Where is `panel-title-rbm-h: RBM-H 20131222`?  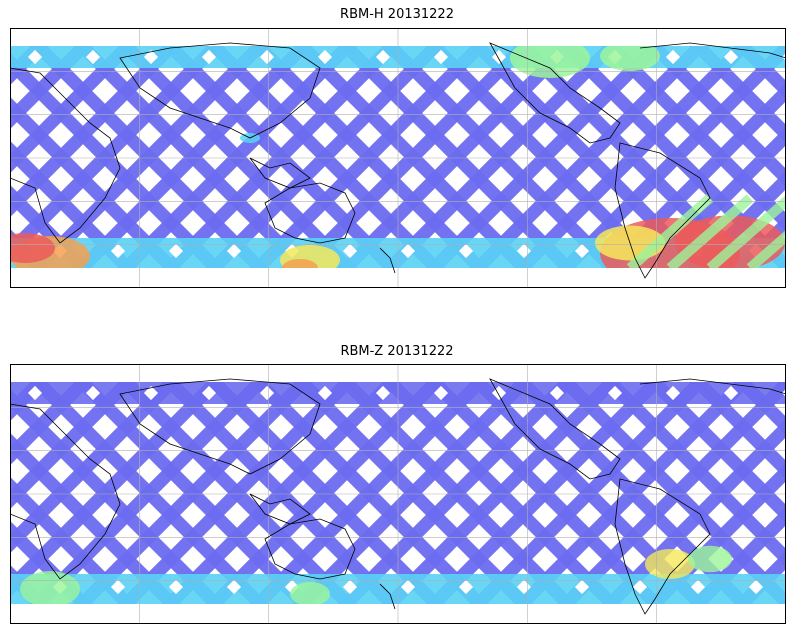 panel-title-rbm-h: RBM-H 20131222 is located at coordinates (397, 14).